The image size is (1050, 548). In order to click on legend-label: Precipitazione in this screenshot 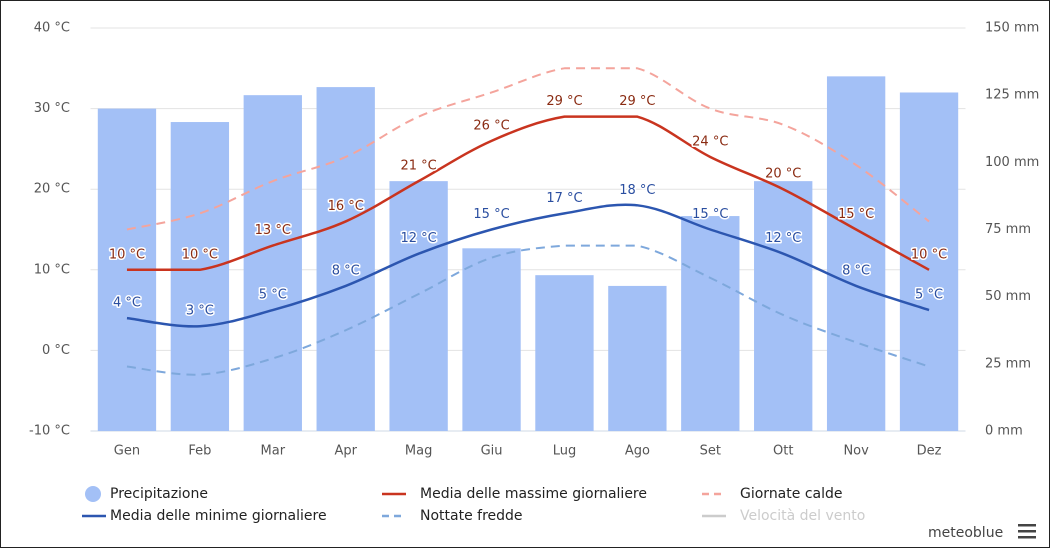, I will do `click(159, 494)`.